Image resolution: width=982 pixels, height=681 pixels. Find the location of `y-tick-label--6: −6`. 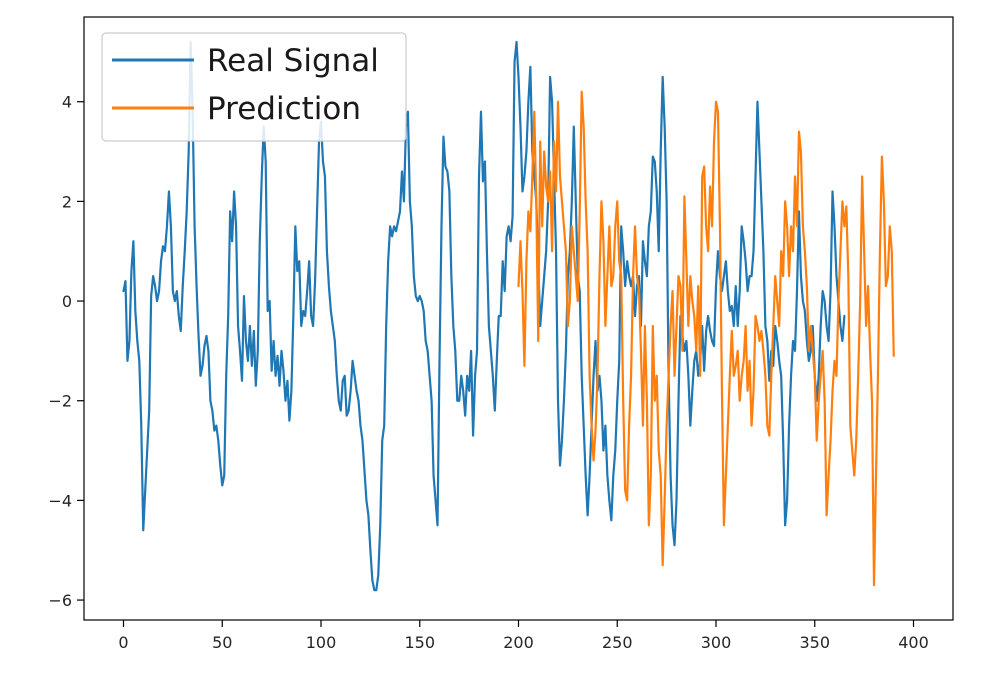

y-tick-label--6: −6 is located at coordinates (60, 600).